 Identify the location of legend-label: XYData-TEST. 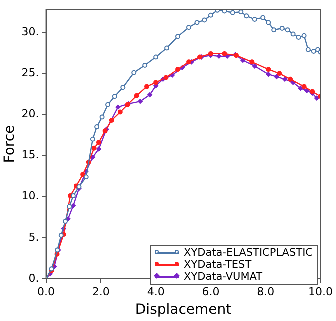
(218, 265).